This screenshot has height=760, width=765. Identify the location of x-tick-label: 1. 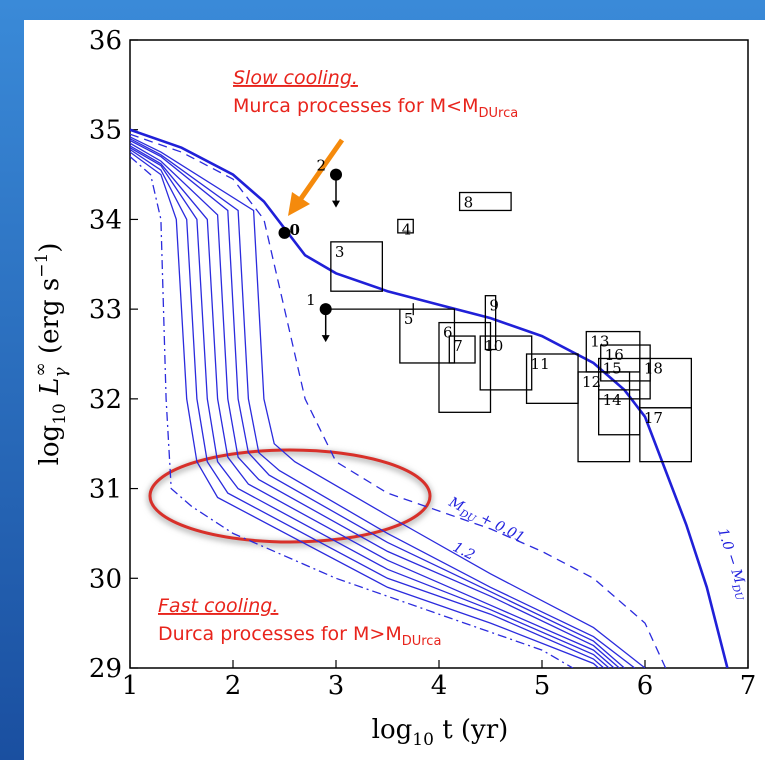
(130, 686).